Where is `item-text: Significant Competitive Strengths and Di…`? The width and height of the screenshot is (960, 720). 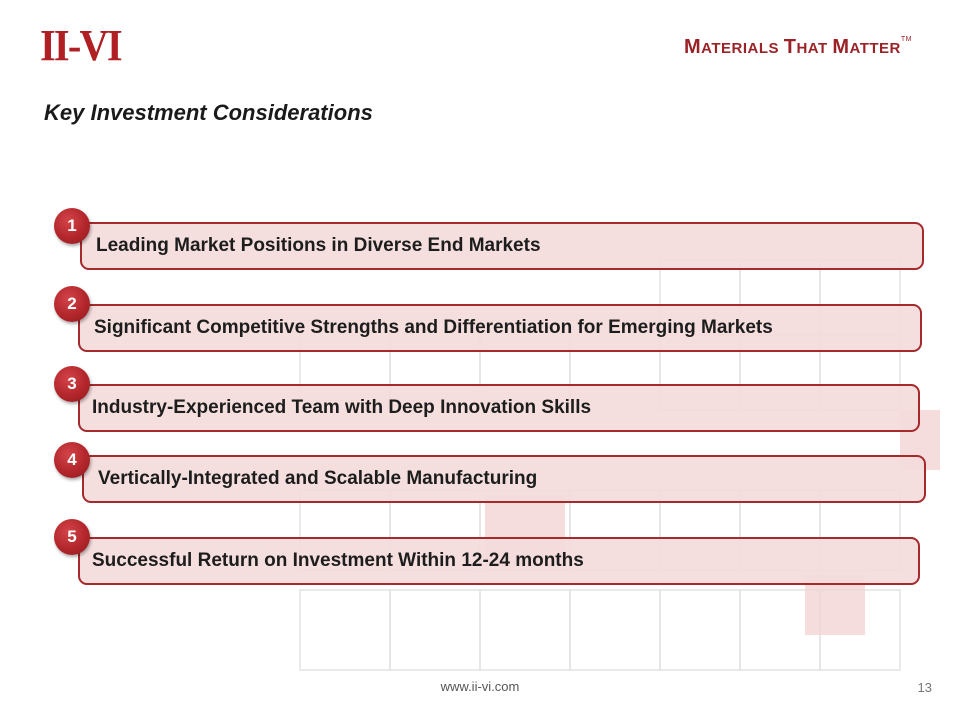 item-text: Significant Competitive Strengths and Di… is located at coordinates (433, 327).